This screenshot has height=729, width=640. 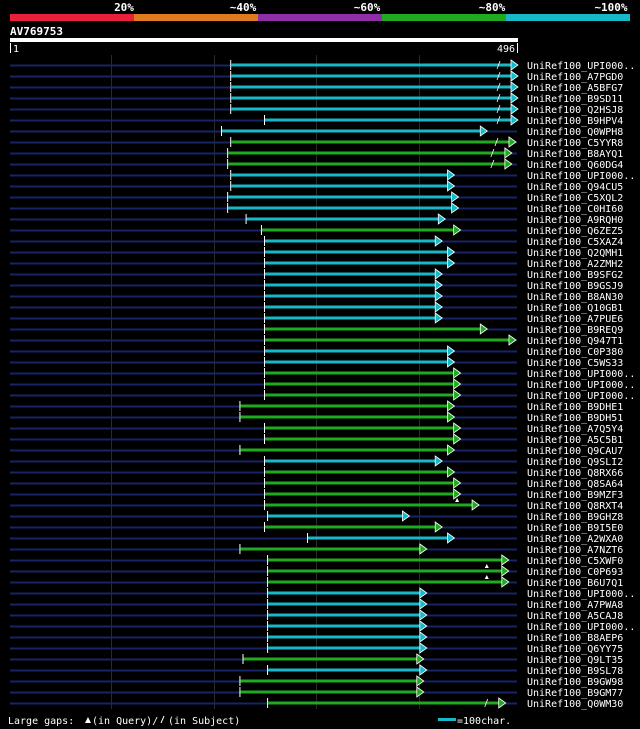 I want to click on hit-name: UniRef100_A7Q5Y4, so click(x=575, y=429).